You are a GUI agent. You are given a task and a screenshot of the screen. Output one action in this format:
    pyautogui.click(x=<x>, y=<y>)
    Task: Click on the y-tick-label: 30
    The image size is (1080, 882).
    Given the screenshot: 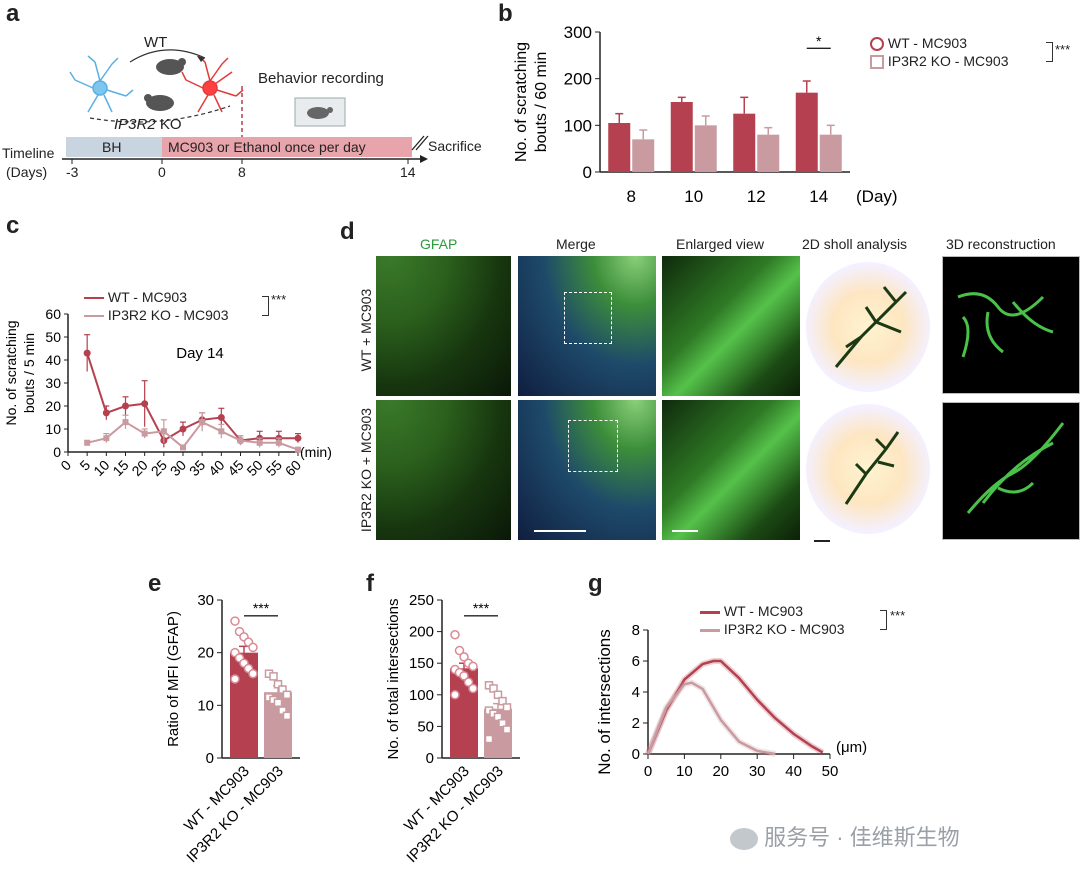 What is the action you would take?
    pyautogui.click(x=205, y=600)
    